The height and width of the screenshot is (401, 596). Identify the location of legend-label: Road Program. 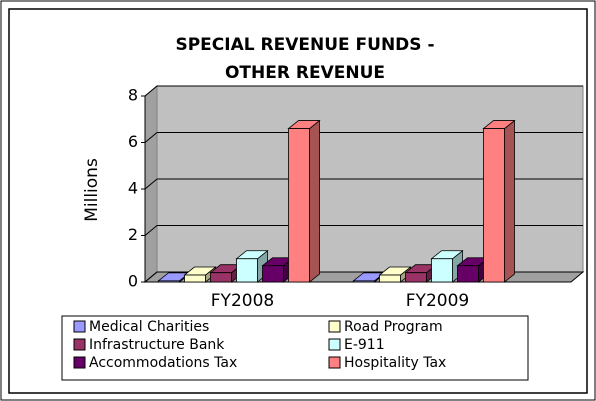
(393, 327).